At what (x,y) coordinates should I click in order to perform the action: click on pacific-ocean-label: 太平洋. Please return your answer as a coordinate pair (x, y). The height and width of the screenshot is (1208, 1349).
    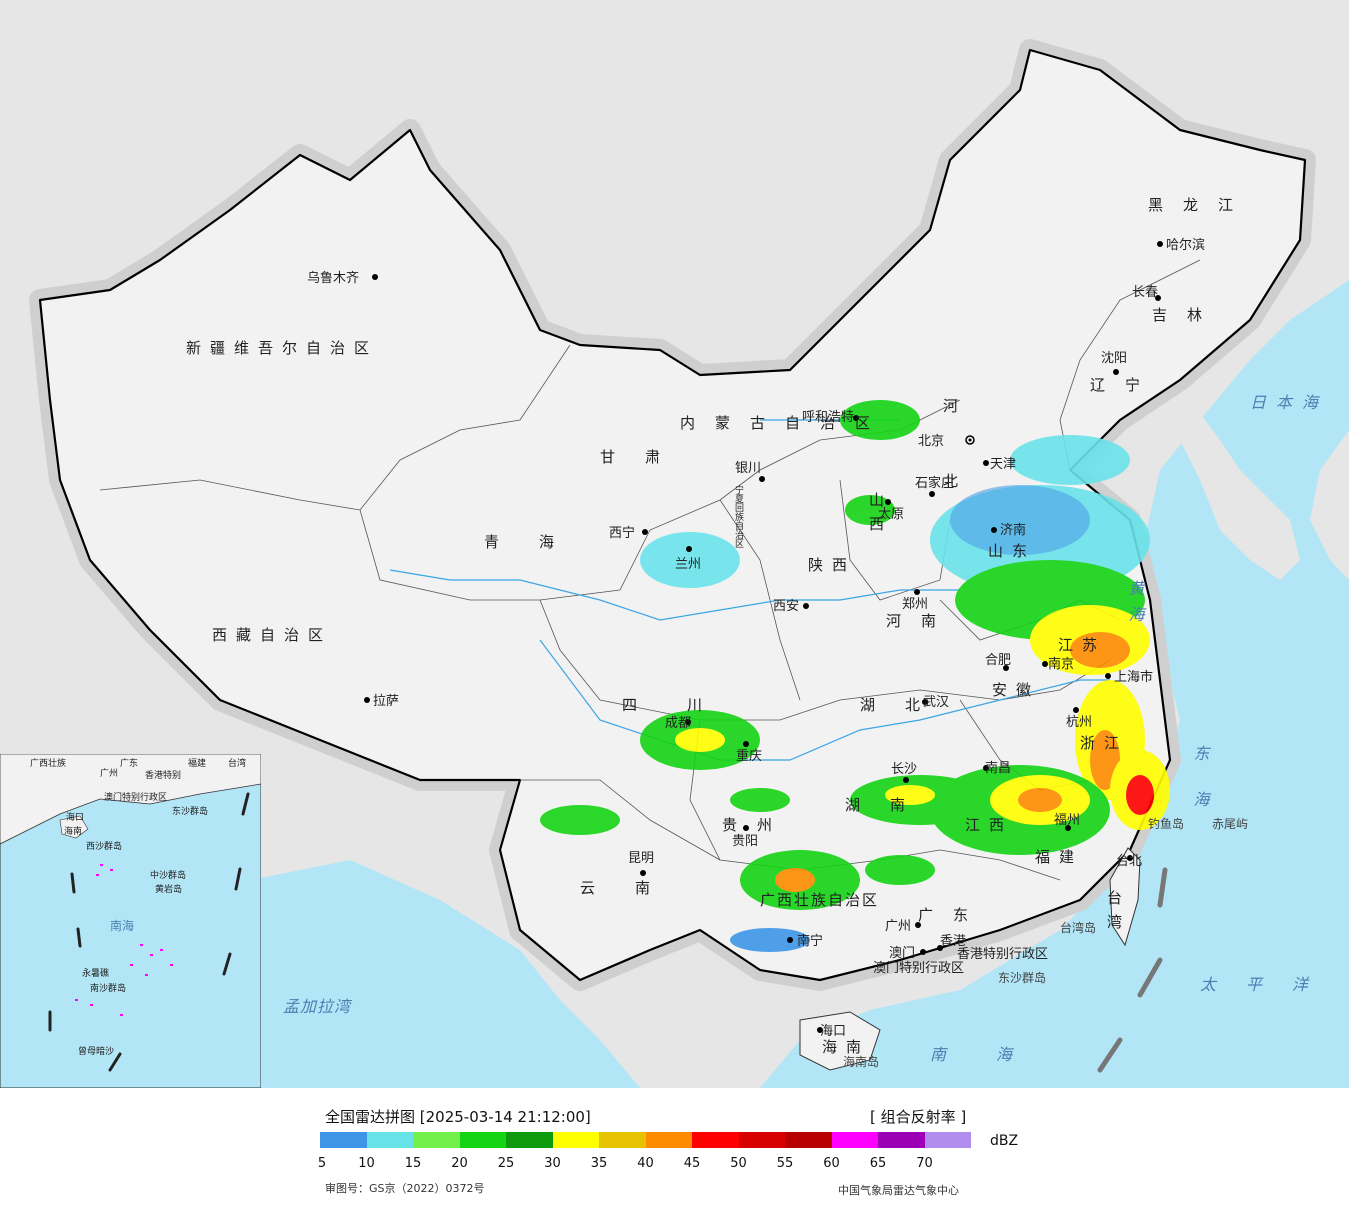
    Looking at the image, I should click on (1269, 984).